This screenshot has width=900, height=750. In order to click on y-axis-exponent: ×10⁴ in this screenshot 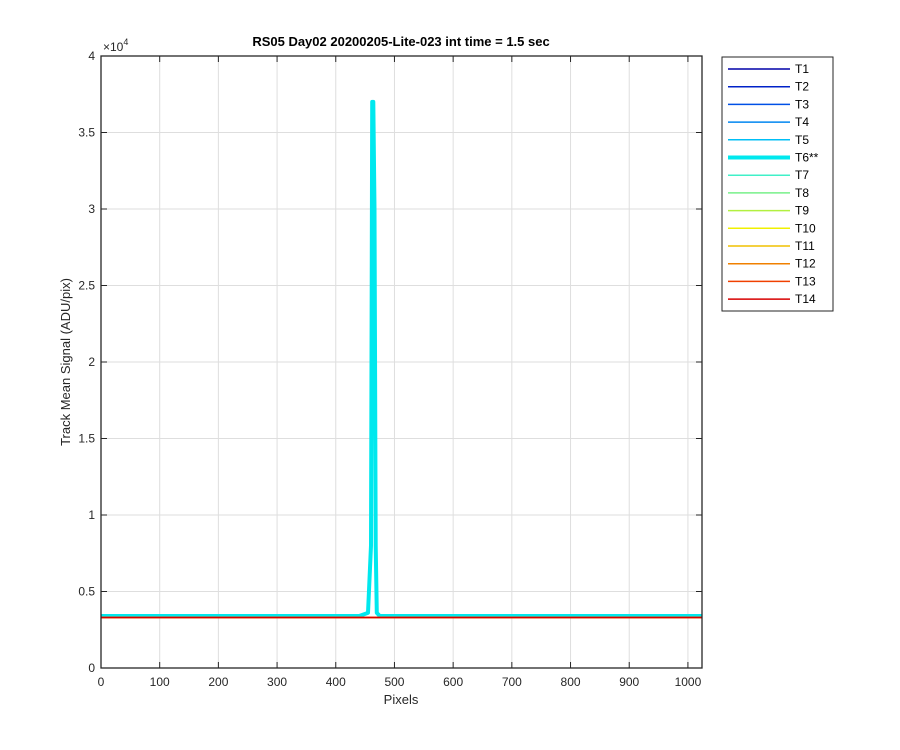, I will do `click(115, 45)`.